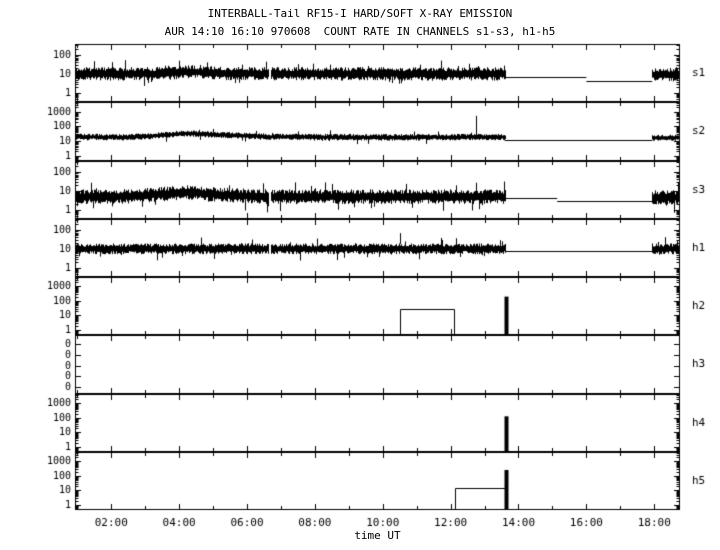 The height and width of the screenshot is (550, 720). What do you see at coordinates (377, 535) in the screenshot?
I see `x-axis-label: time UT` at bounding box center [377, 535].